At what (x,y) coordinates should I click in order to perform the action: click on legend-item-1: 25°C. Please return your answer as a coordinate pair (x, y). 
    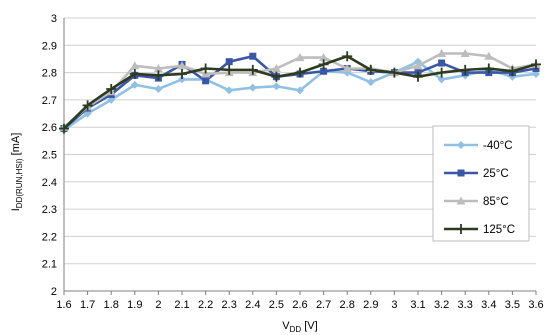
    Looking at the image, I should click on (476, 174).